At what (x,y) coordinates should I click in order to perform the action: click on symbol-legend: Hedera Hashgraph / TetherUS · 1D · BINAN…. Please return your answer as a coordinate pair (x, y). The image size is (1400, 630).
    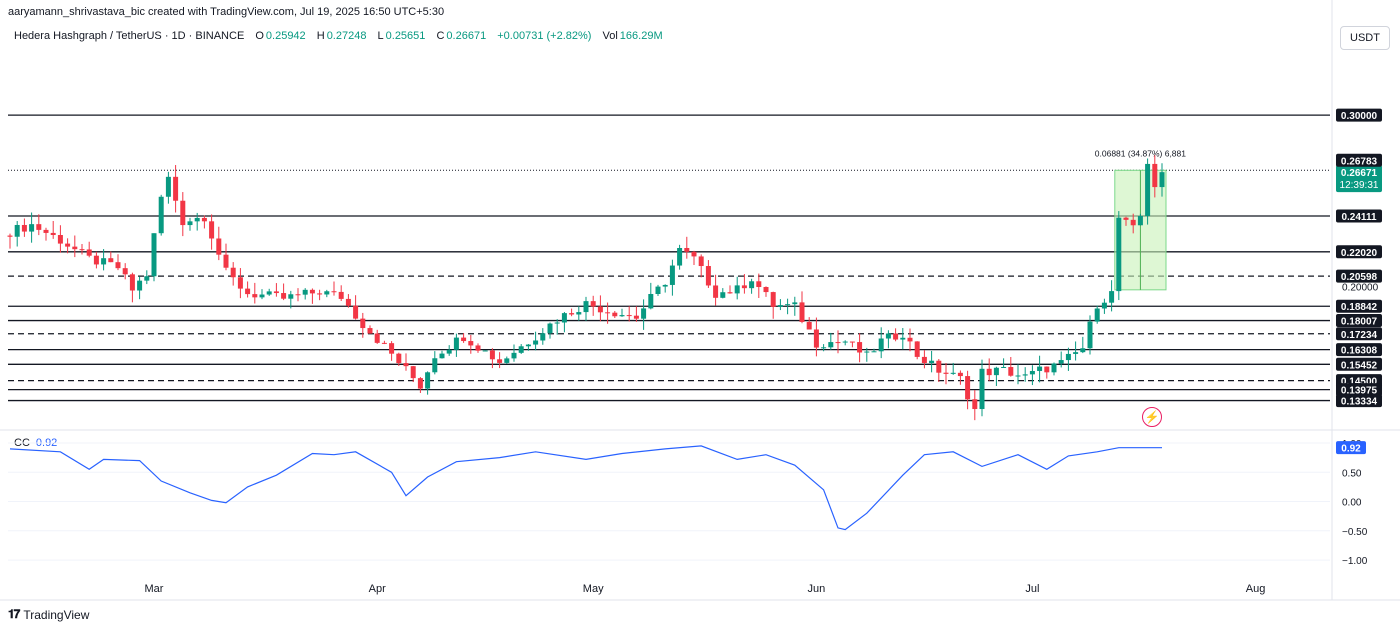
    Looking at the image, I should click on (339, 36).